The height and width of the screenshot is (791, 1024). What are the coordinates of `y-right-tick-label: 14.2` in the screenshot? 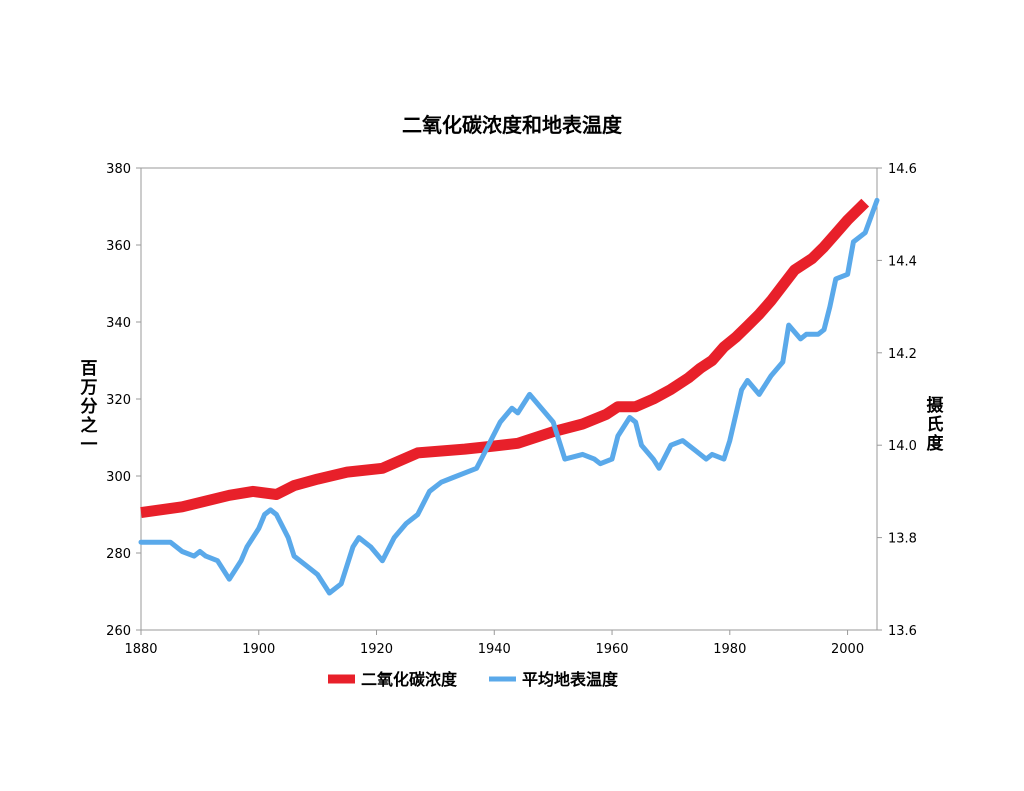 It's located at (902, 354).